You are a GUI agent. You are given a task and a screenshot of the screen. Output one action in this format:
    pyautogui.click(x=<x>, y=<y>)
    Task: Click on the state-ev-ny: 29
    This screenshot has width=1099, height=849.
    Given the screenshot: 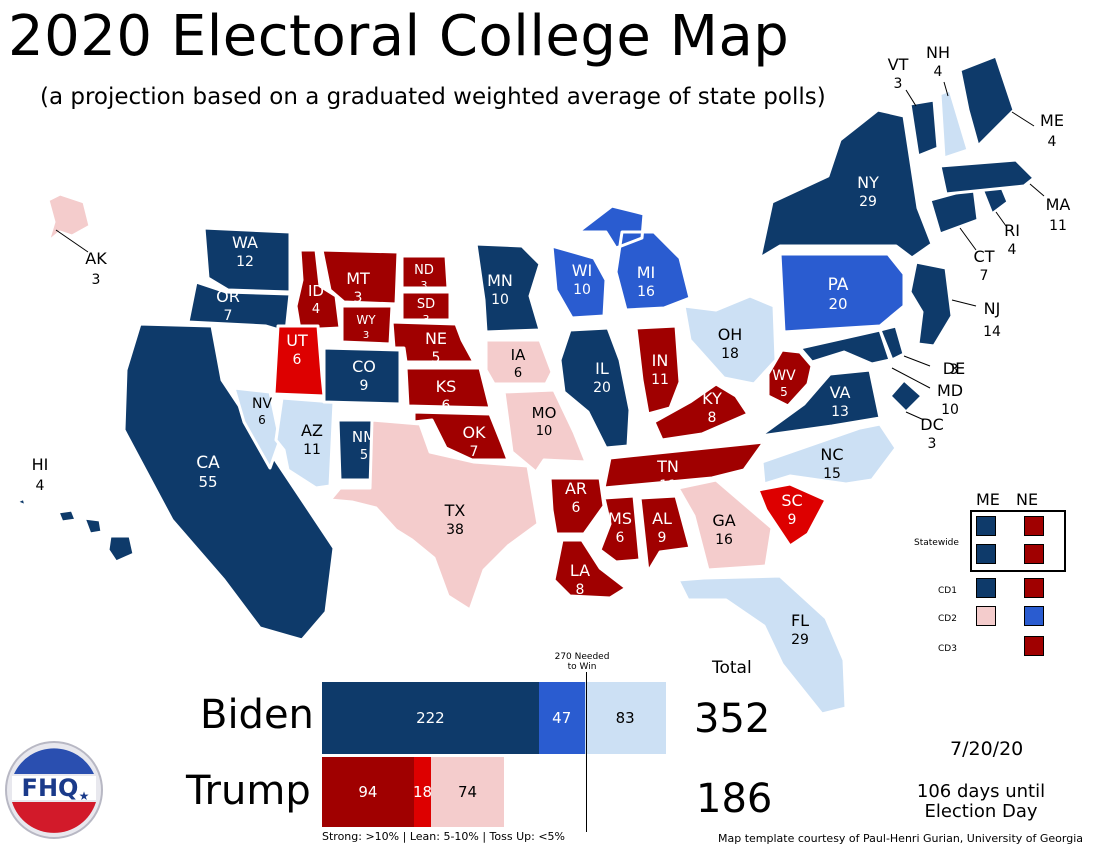 What is the action you would take?
    pyautogui.click(x=868, y=202)
    